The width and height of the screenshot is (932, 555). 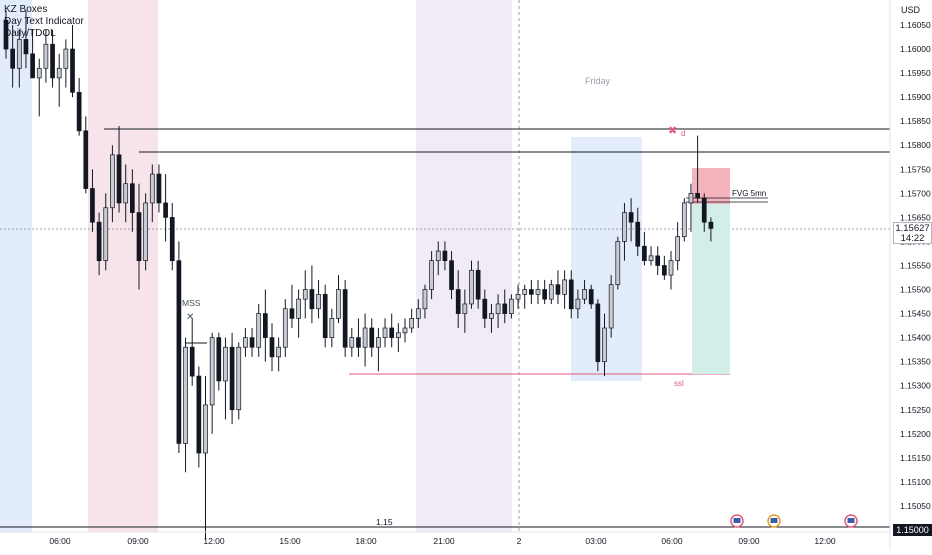 What do you see at coordinates (44, 21) in the screenshot?
I see `indicator-day-text: Day Text Indicator` at bounding box center [44, 21].